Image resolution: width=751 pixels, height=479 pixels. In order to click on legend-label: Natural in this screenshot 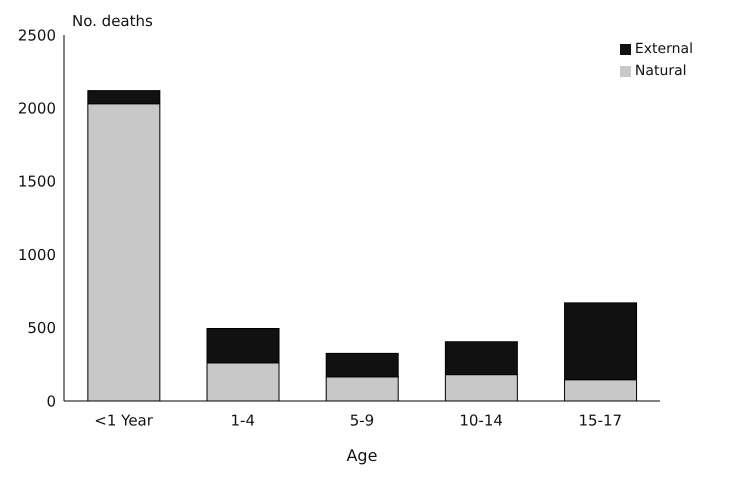, I will do `click(660, 71)`.